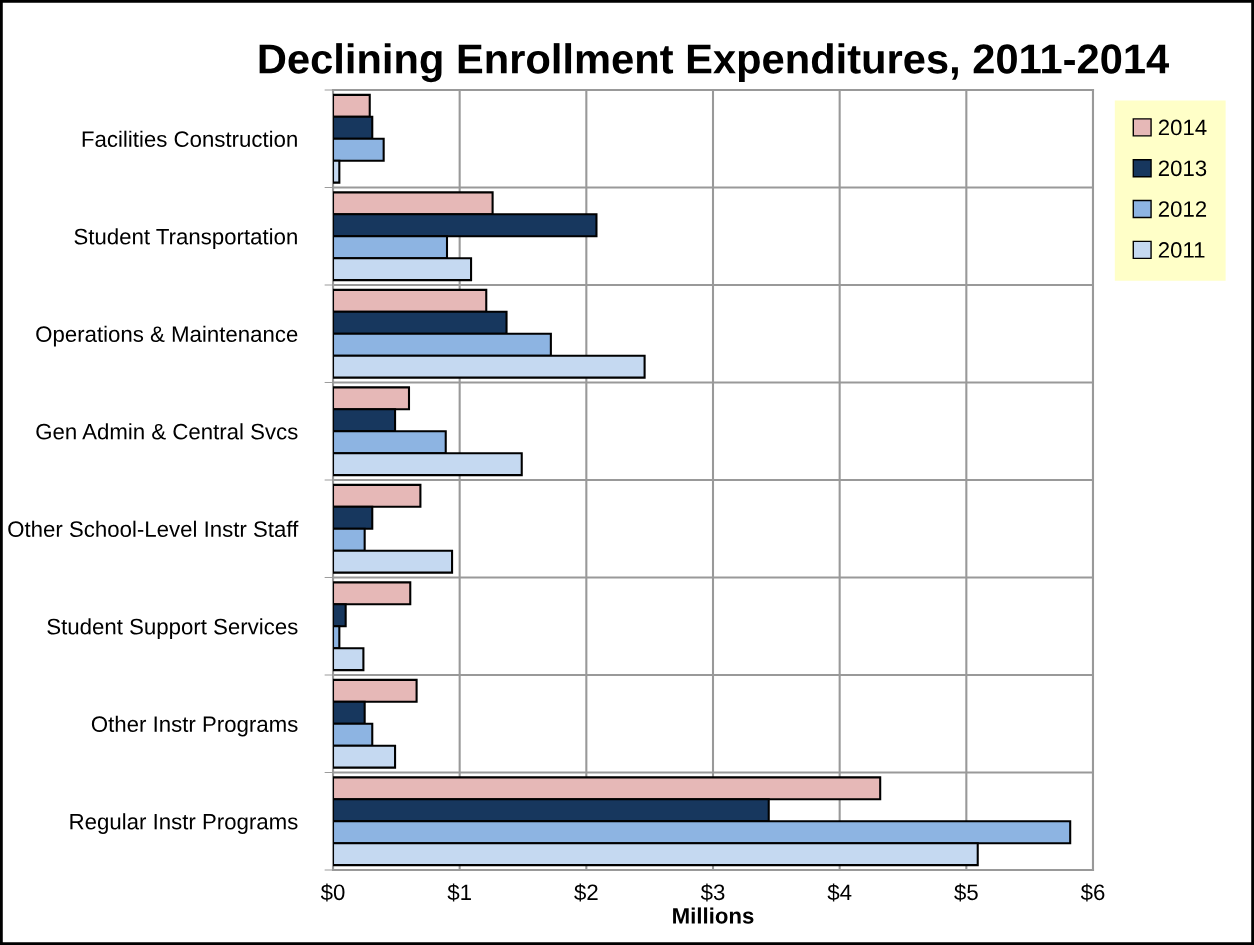  I want to click on x-tick-label: $4, so click(839, 892).